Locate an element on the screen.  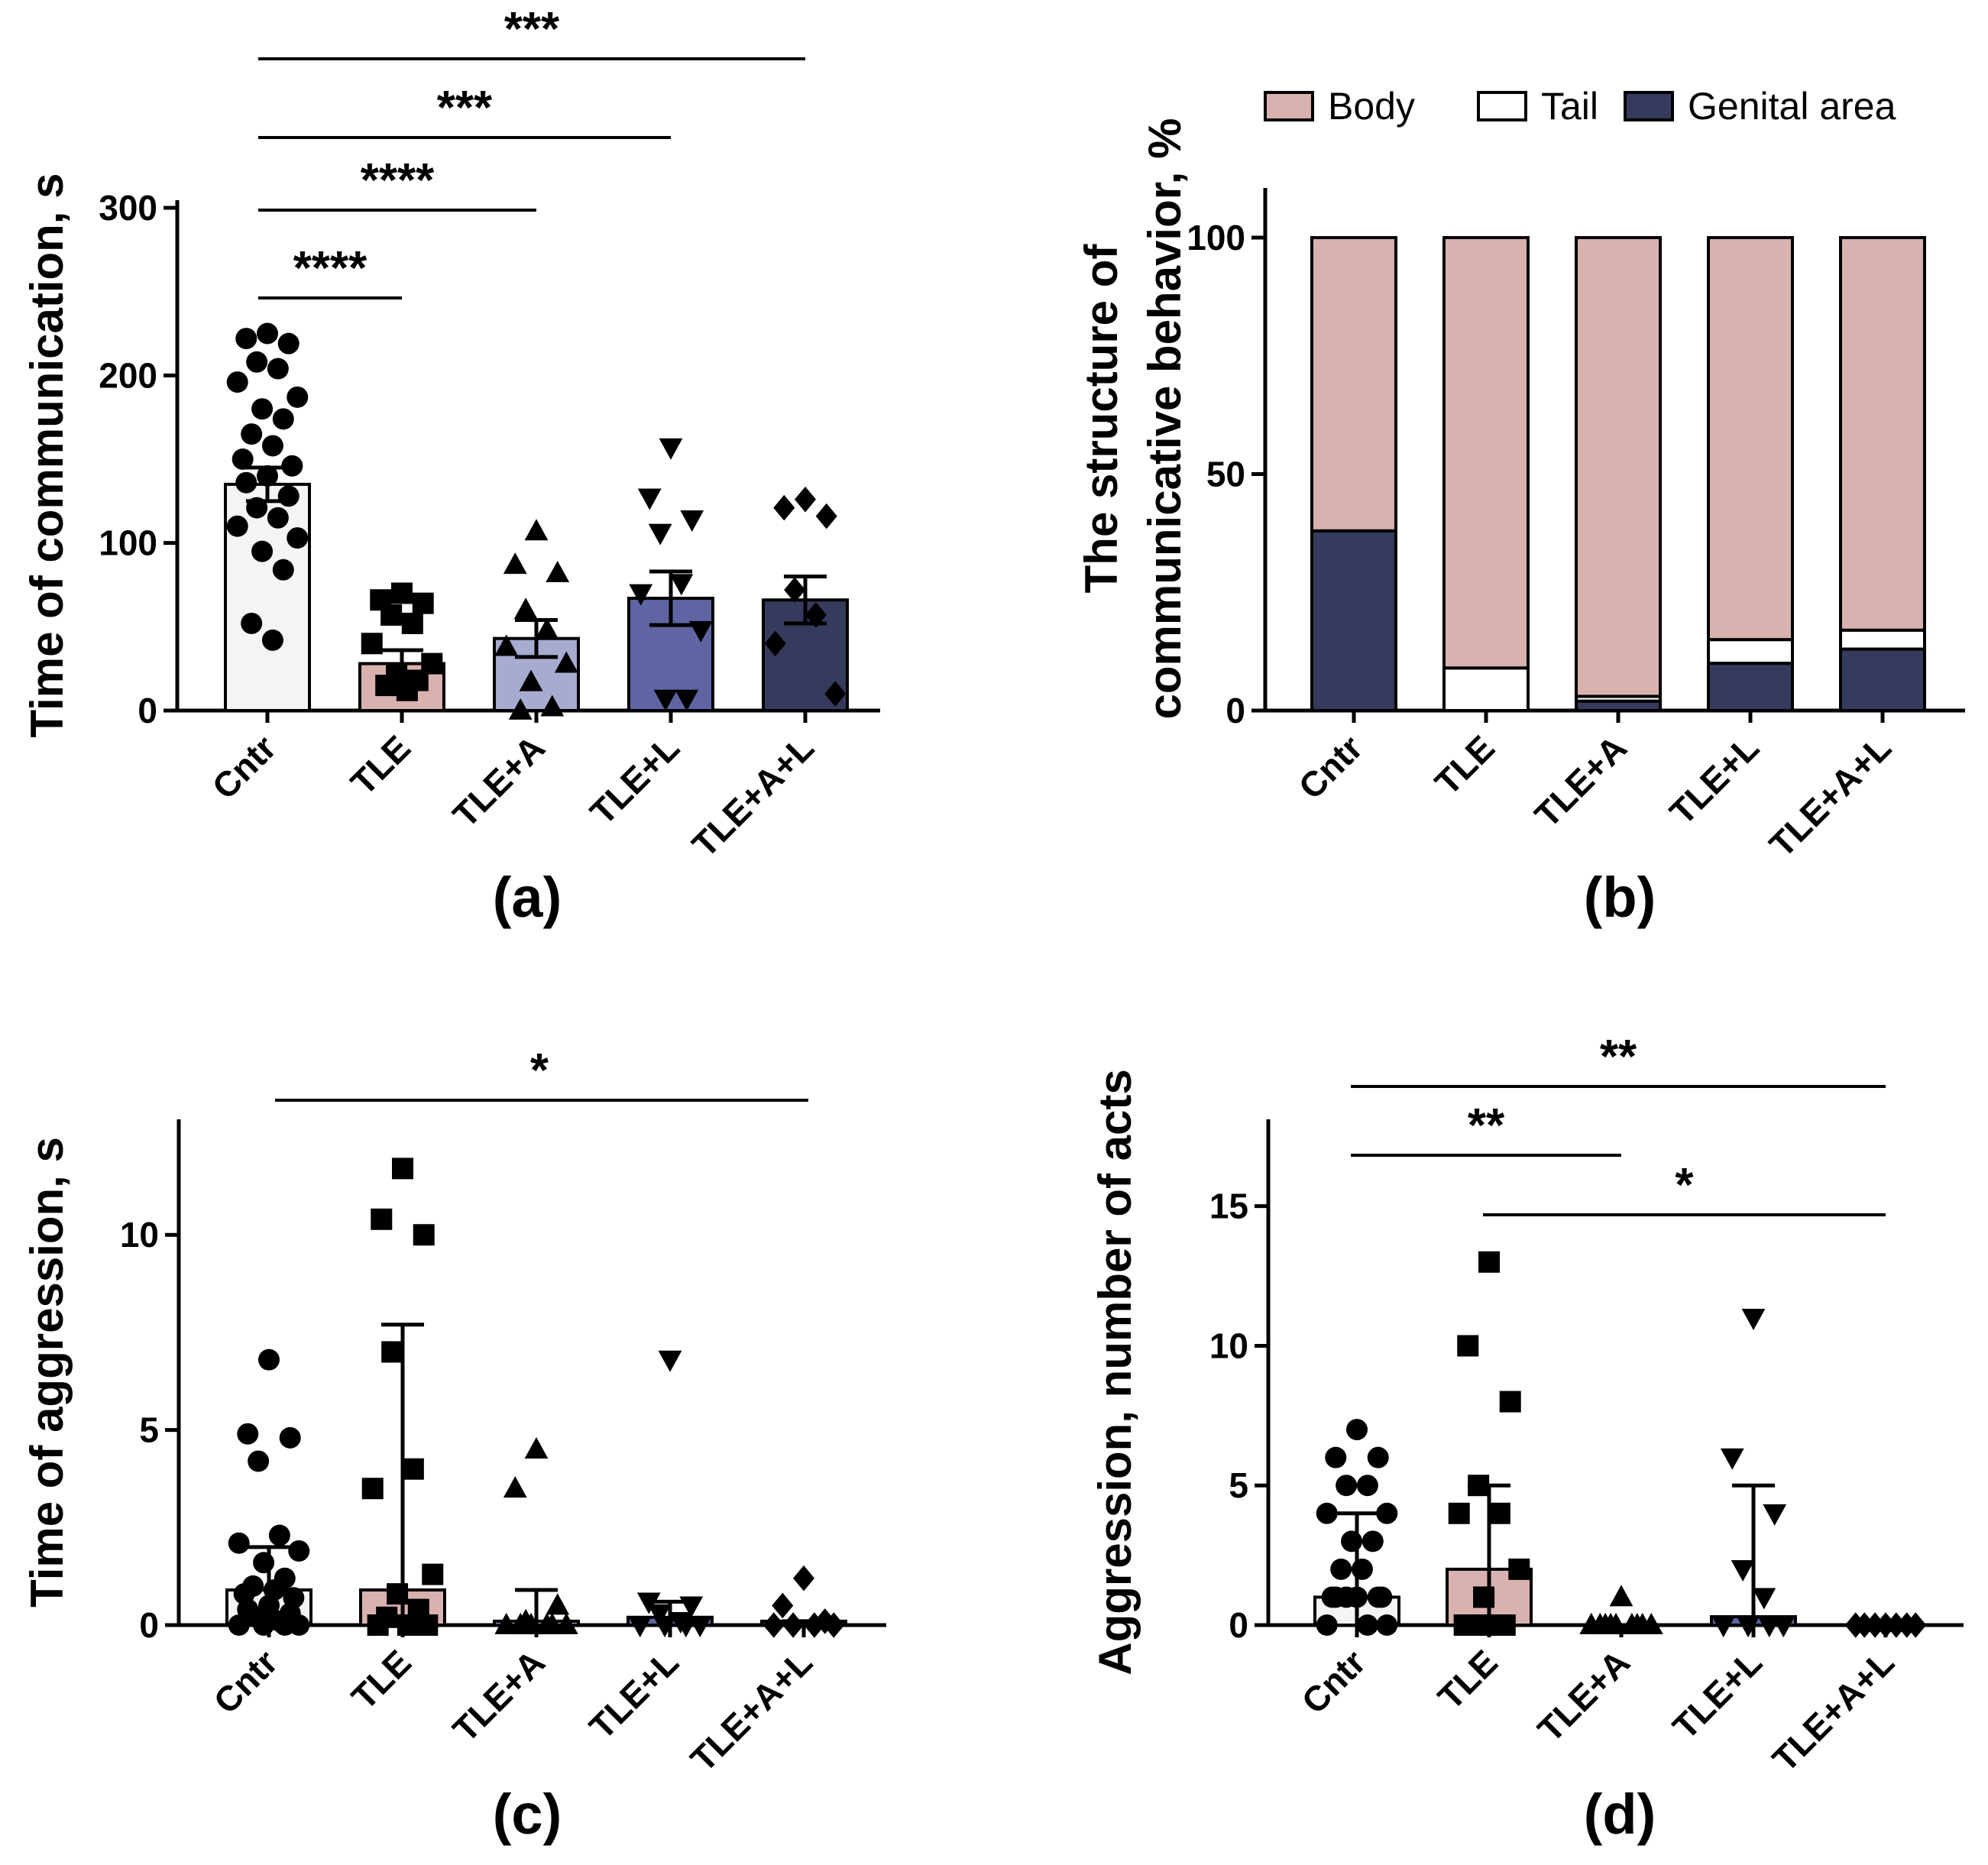
y-axis-label: Time of aggression, s is located at coordinates (47, 1373).